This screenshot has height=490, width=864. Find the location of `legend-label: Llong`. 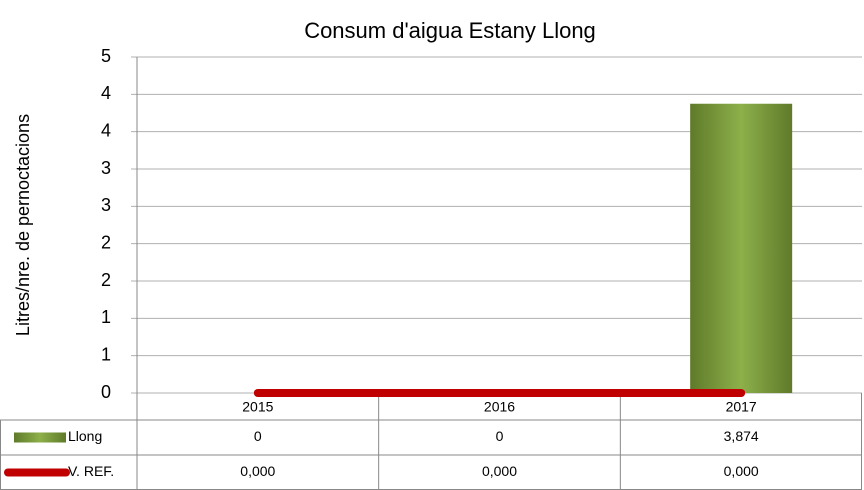

legend-label: Llong is located at coordinates (85, 436).